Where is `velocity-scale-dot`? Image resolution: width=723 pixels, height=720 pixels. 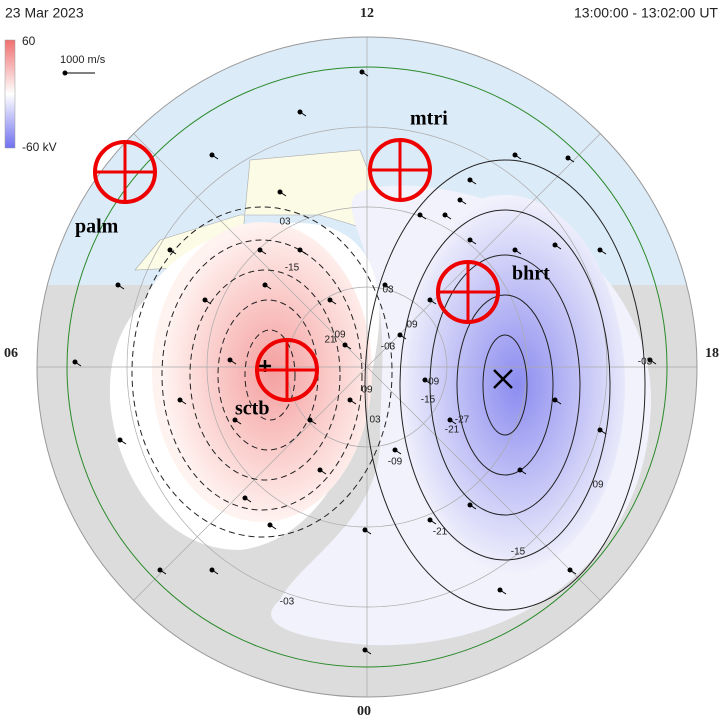
velocity-scale-dot is located at coordinates (65, 73).